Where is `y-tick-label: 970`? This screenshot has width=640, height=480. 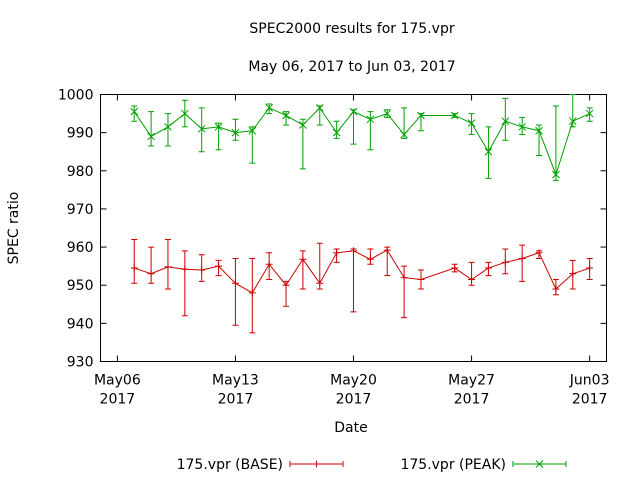
y-tick-label: 970 is located at coordinates (80, 210).